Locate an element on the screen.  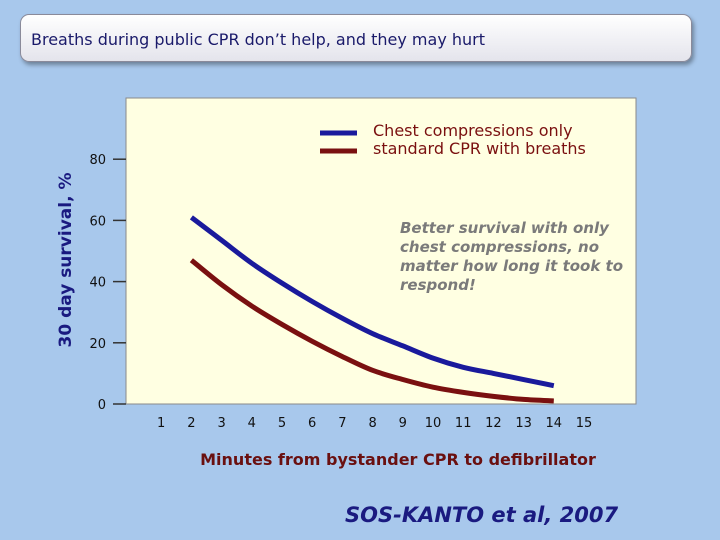
y-axis-label: 30 day survival, % is located at coordinates (66, 260).